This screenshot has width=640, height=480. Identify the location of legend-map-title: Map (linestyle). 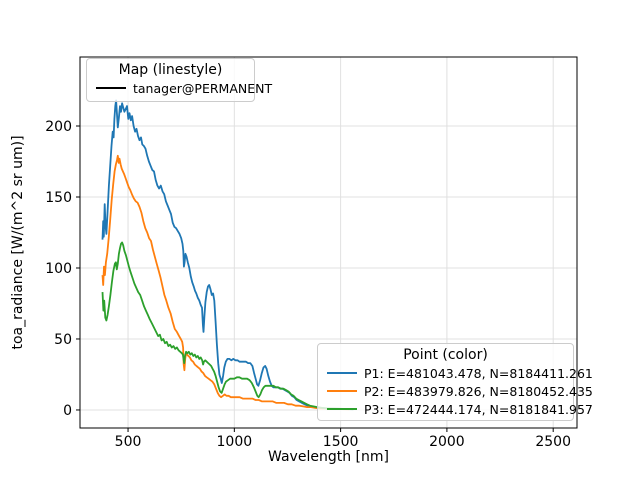
(170, 70).